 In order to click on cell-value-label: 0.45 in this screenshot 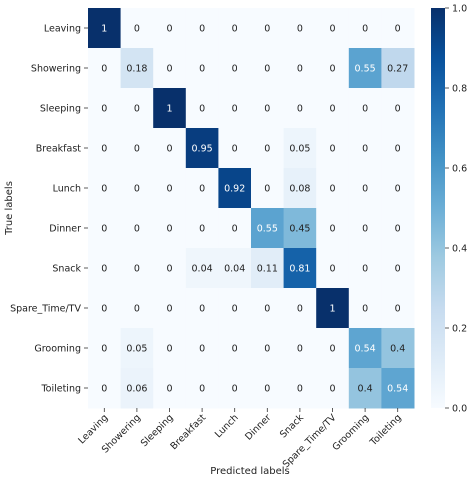, I will do `click(299, 229)`.